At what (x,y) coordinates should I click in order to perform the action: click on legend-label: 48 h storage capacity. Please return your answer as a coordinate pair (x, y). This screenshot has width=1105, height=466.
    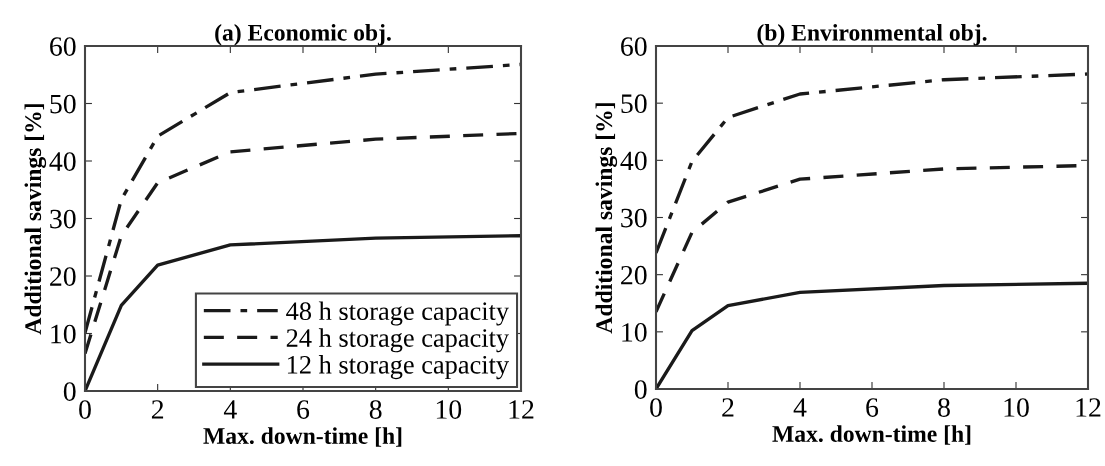
    Looking at the image, I should click on (398, 313).